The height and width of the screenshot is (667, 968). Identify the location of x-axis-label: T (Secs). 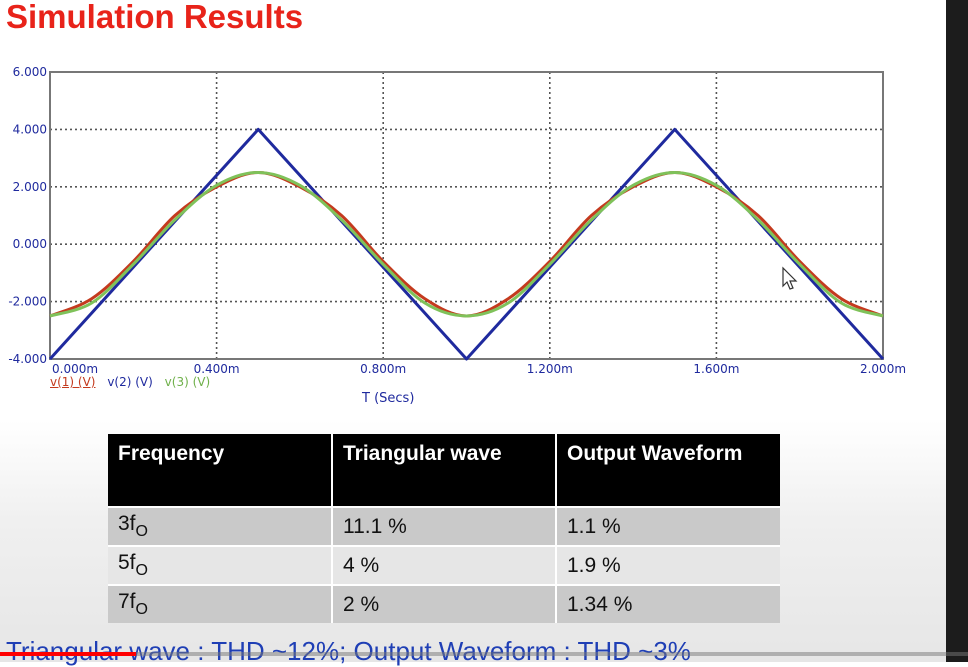
(388, 398).